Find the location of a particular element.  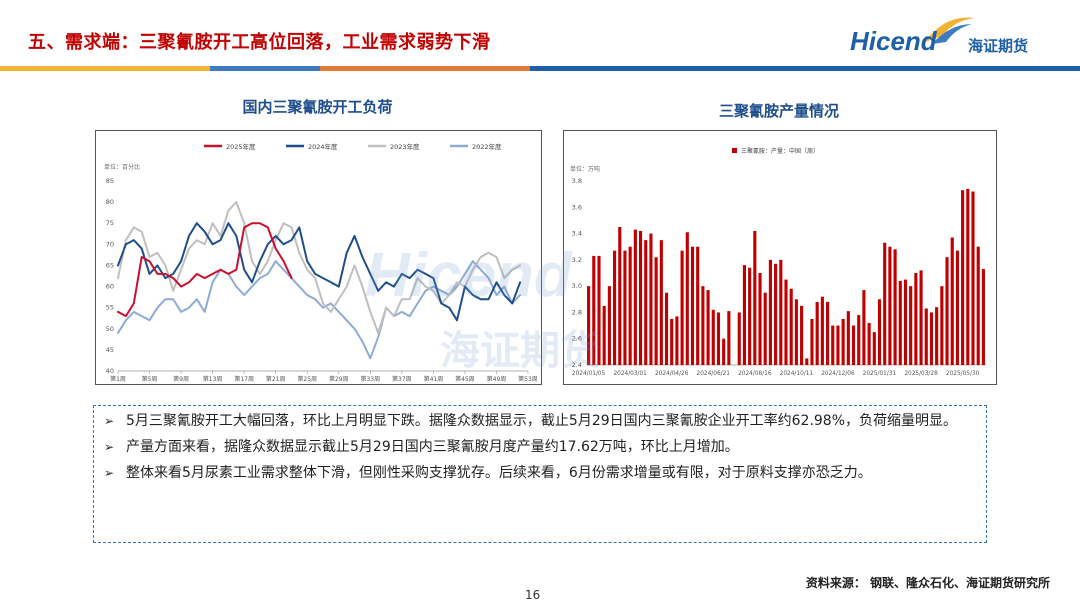

y-tick-label: 85 is located at coordinates (110, 181).